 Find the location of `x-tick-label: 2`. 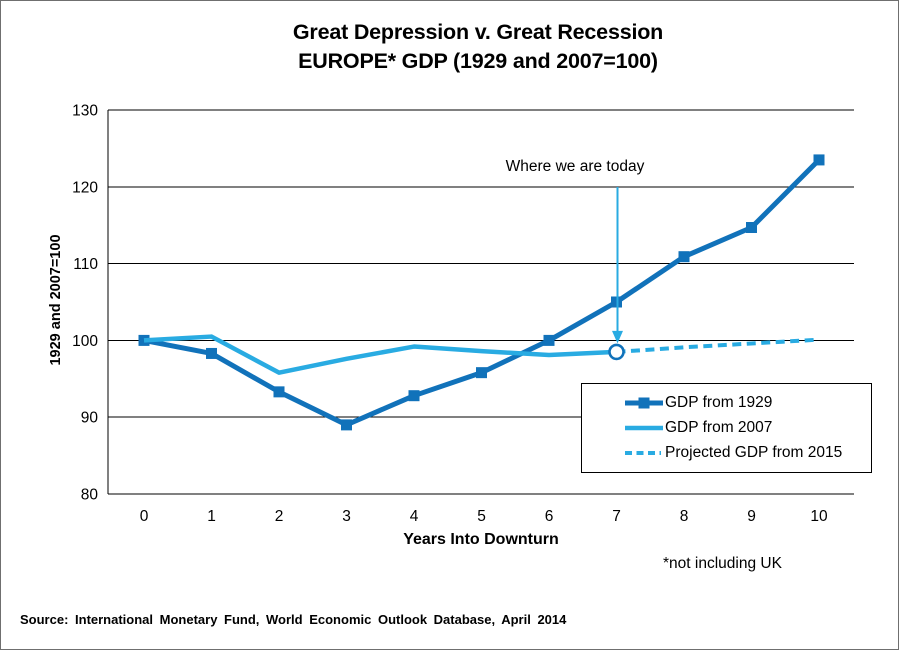

x-tick-label: 2 is located at coordinates (279, 516).